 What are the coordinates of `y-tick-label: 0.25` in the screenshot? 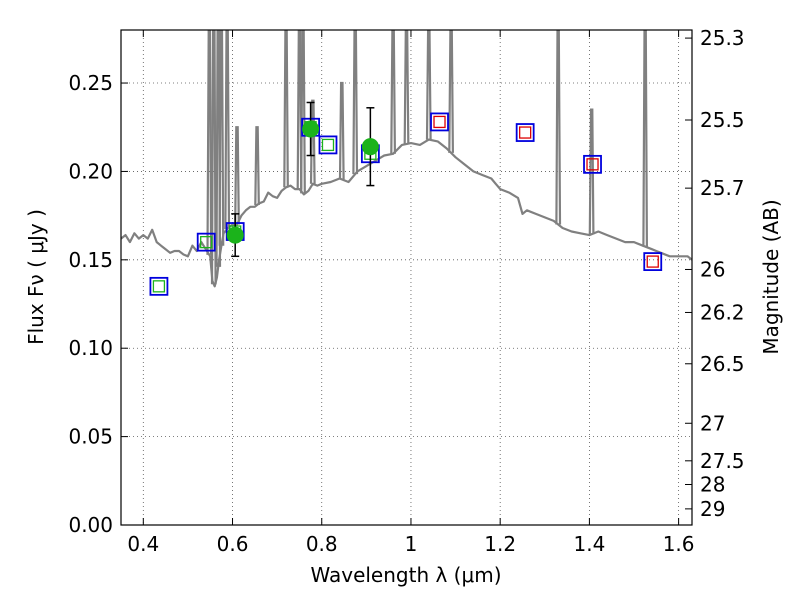 It's located at (90, 83).